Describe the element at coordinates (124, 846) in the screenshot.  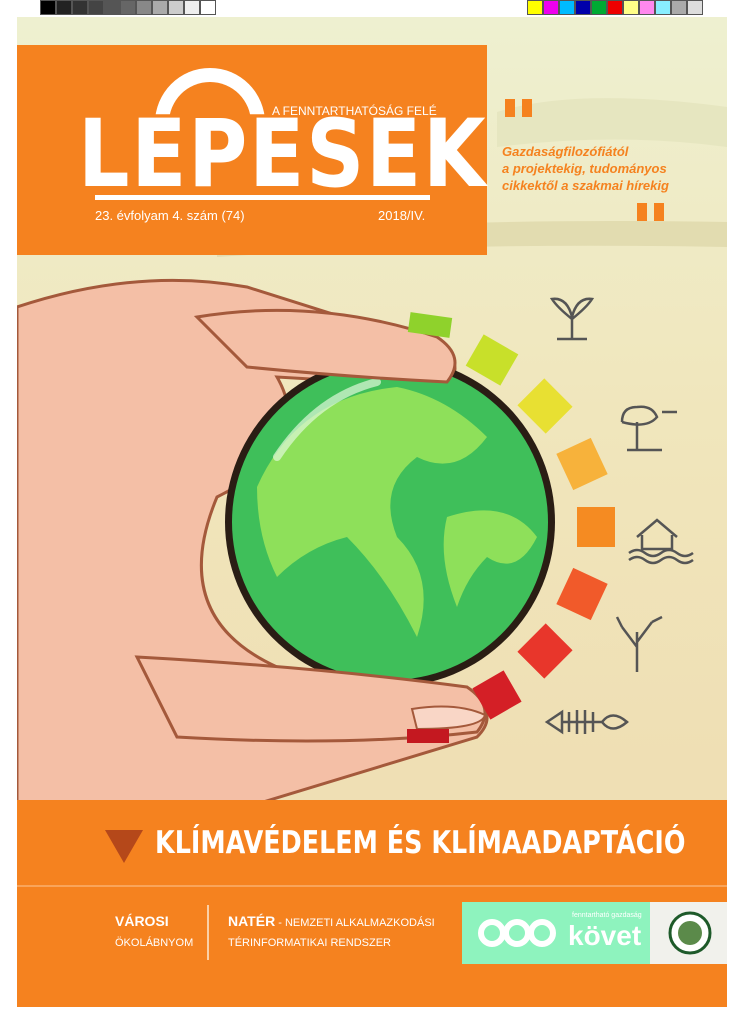
I see `triangle-down-icon` at that location.